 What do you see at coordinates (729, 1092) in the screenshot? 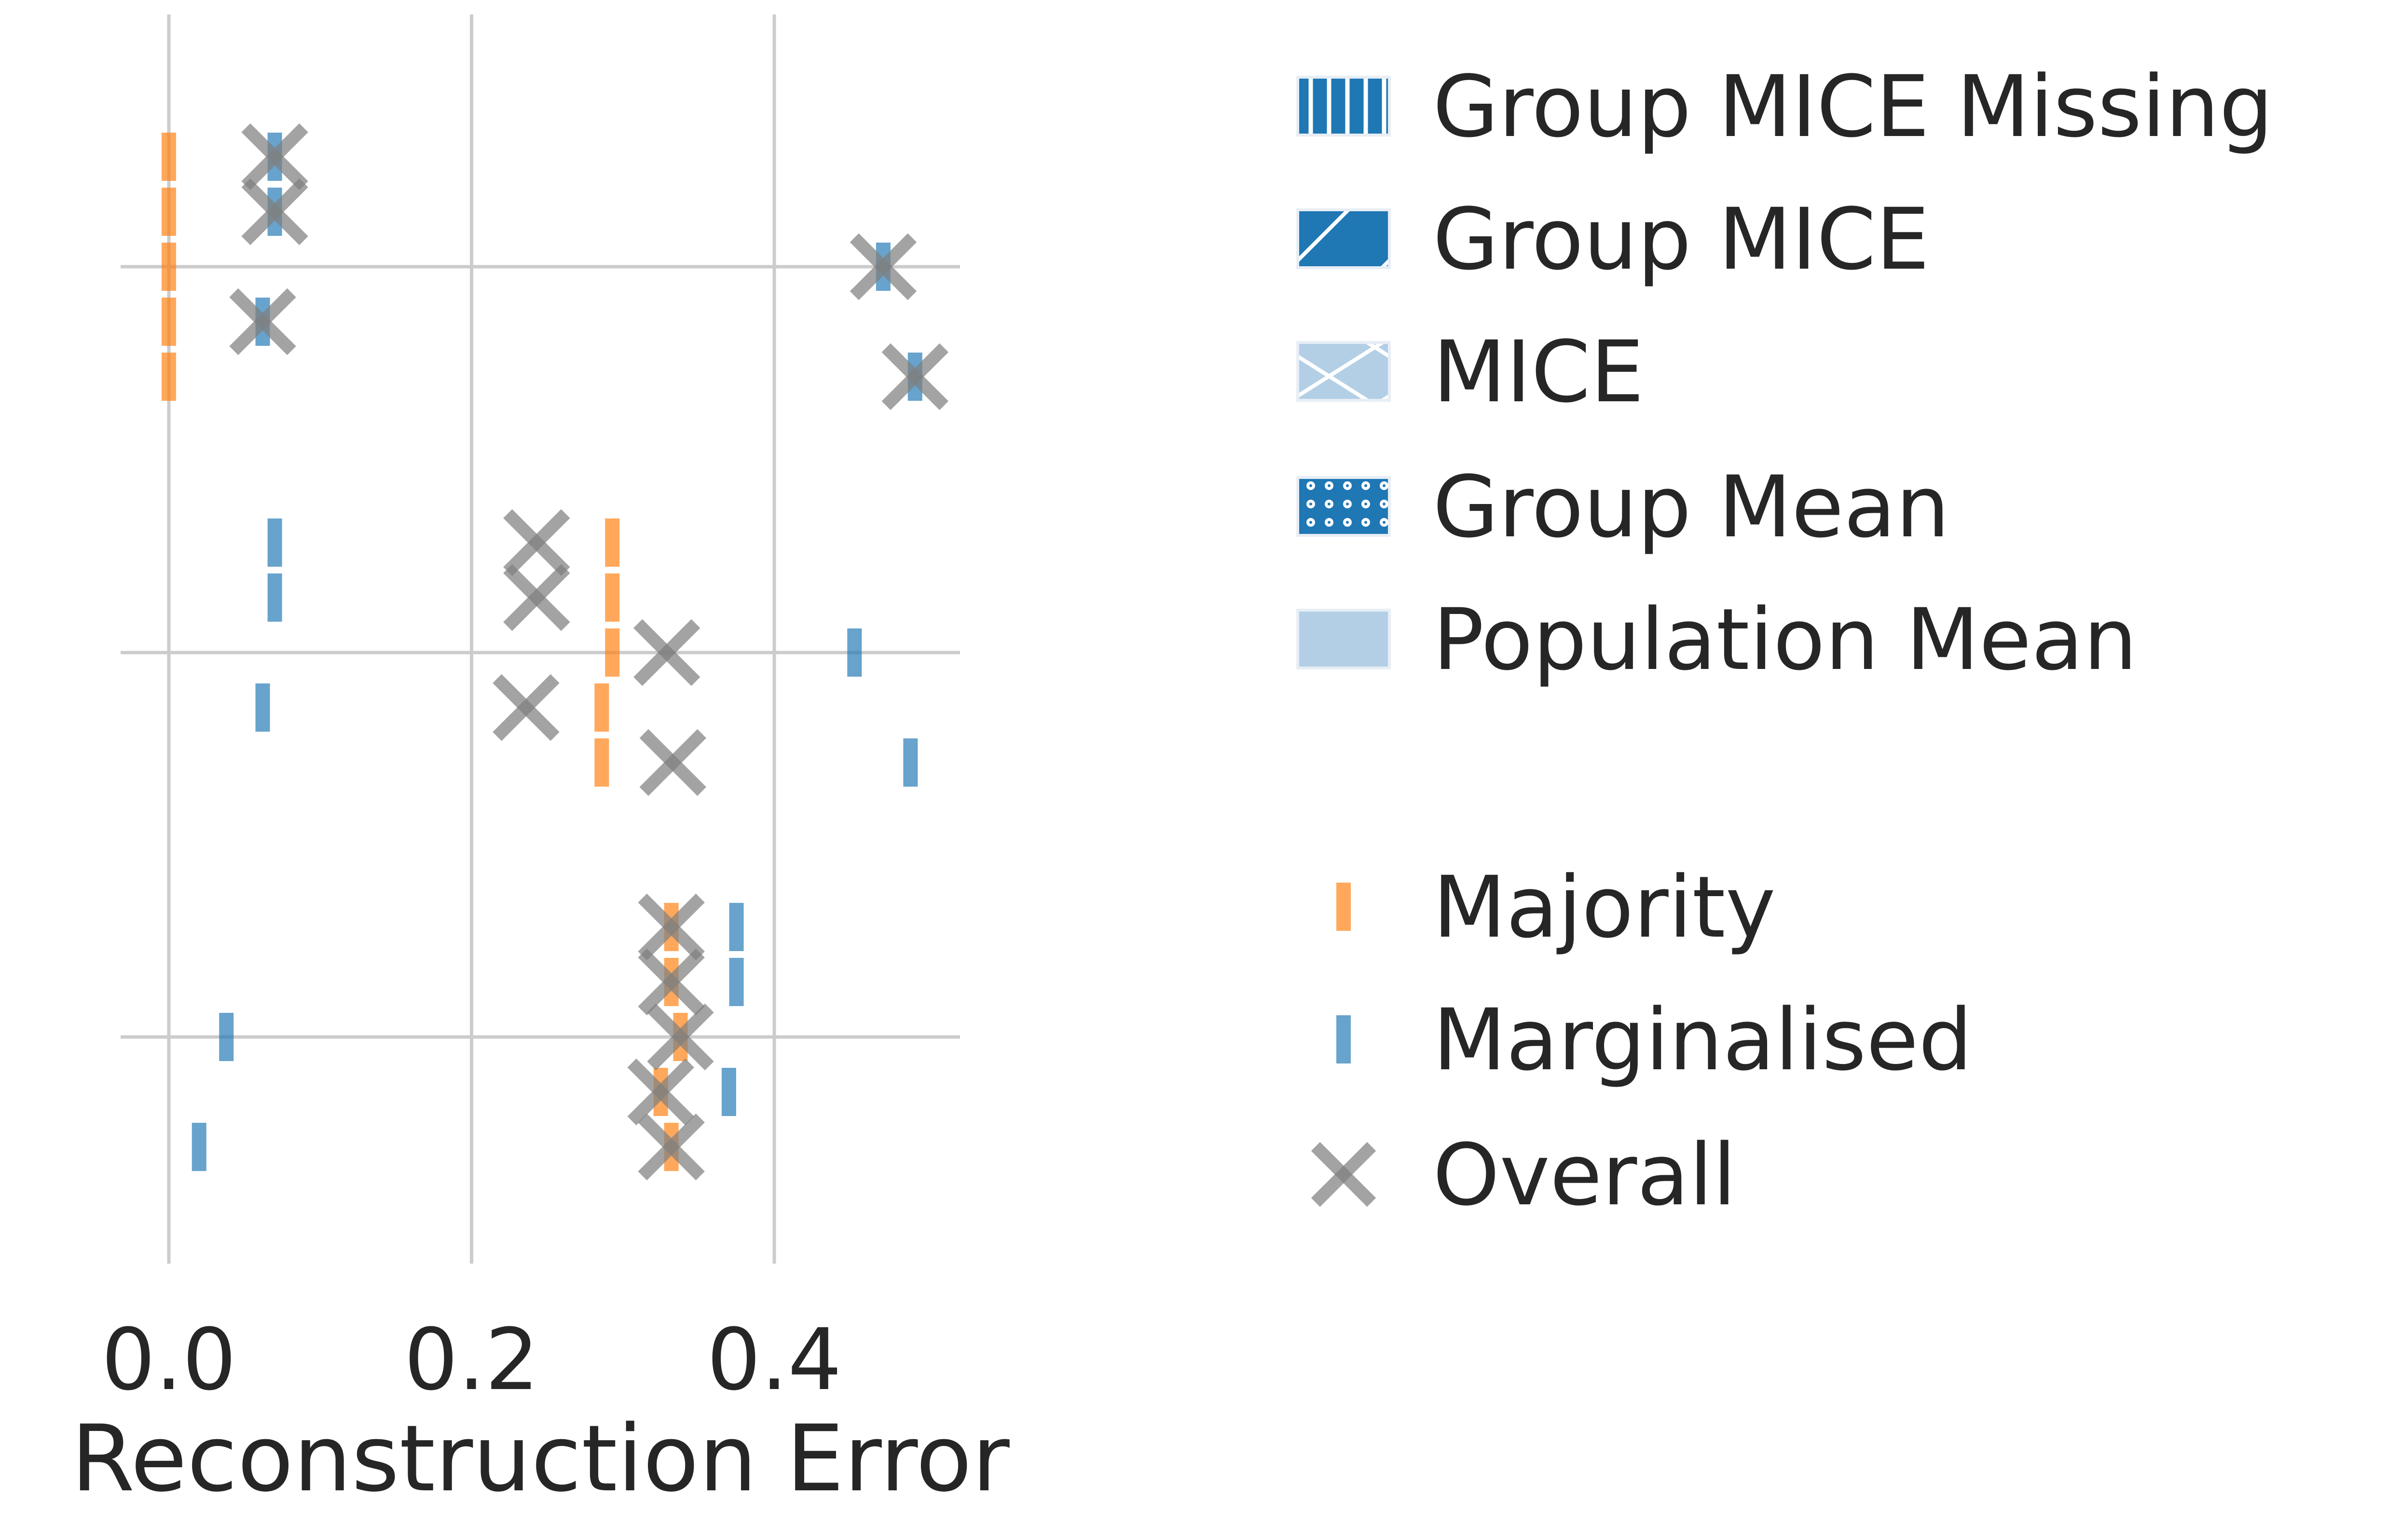
I see `marginalised-marker-r2-m3` at bounding box center [729, 1092].